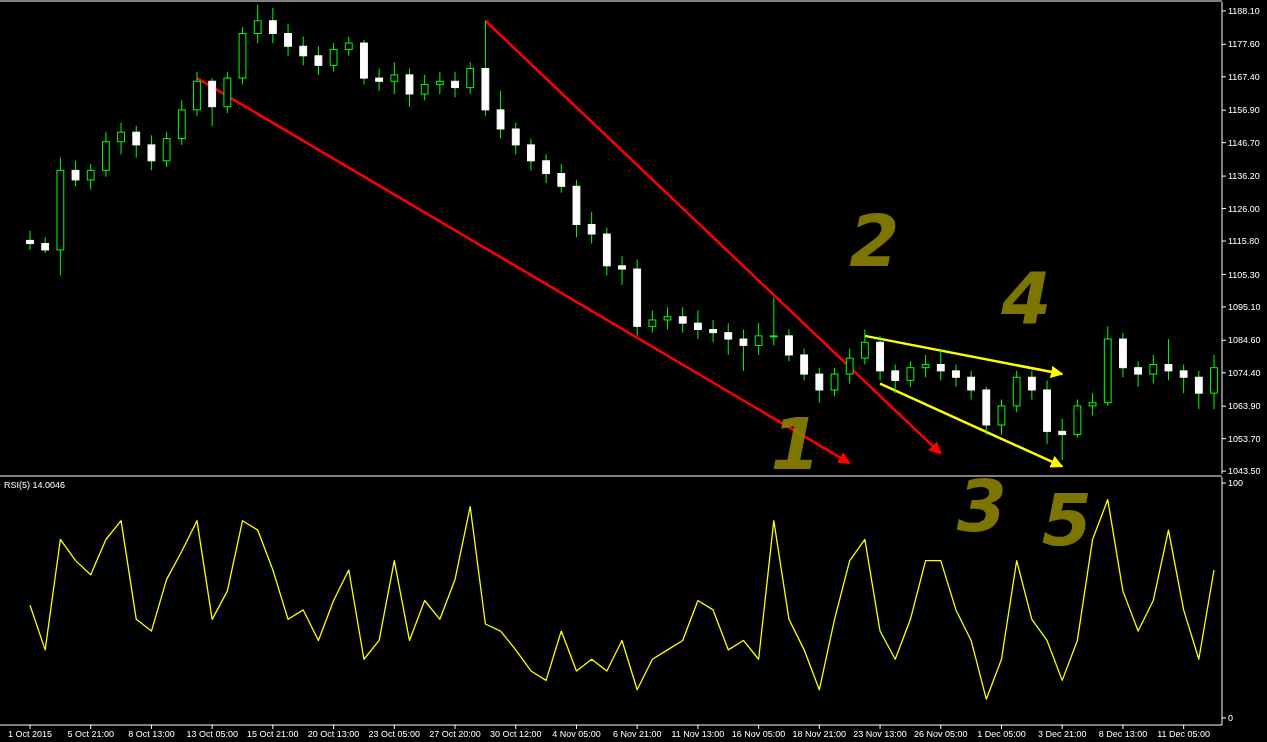 Image resolution: width=1267 pixels, height=742 pixels. Describe the element at coordinates (1244, 340) in the screenshot. I see `y-tick-label: 1084.60` at that location.